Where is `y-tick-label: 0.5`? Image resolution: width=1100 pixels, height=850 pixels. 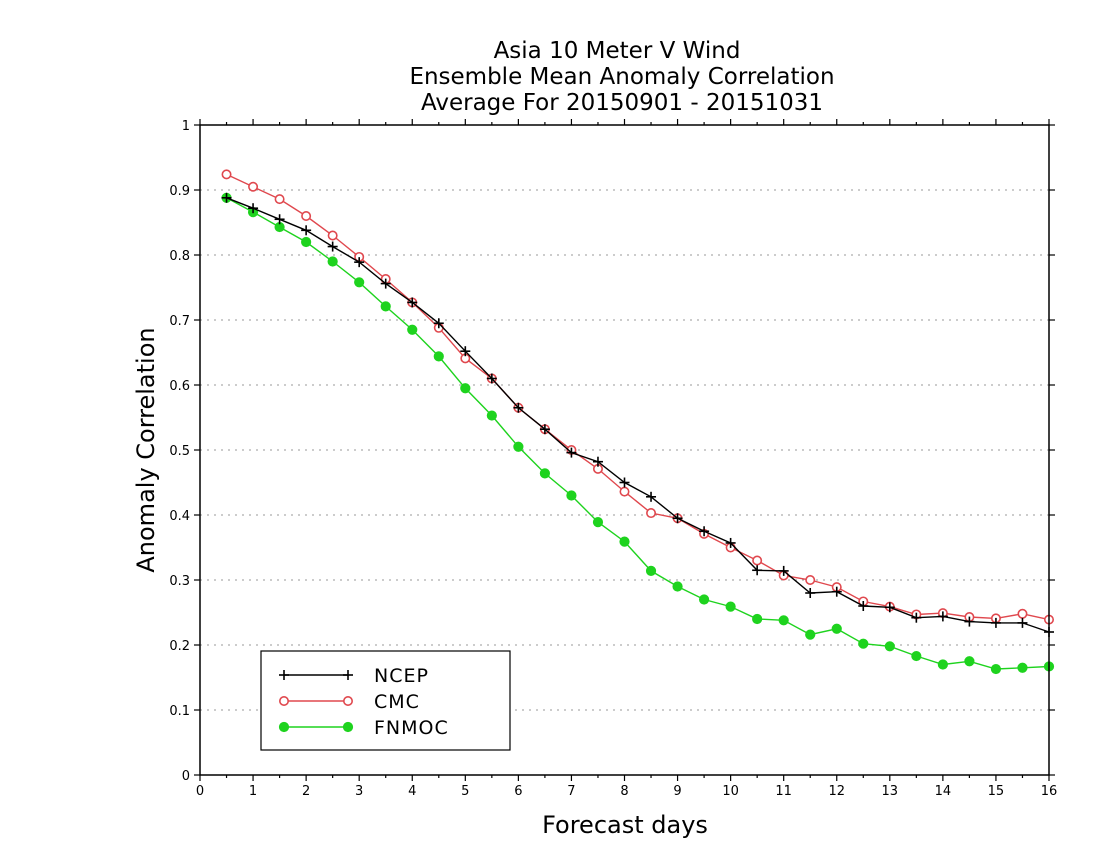 y-tick-label: 0.5 is located at coordinates (179, 451).